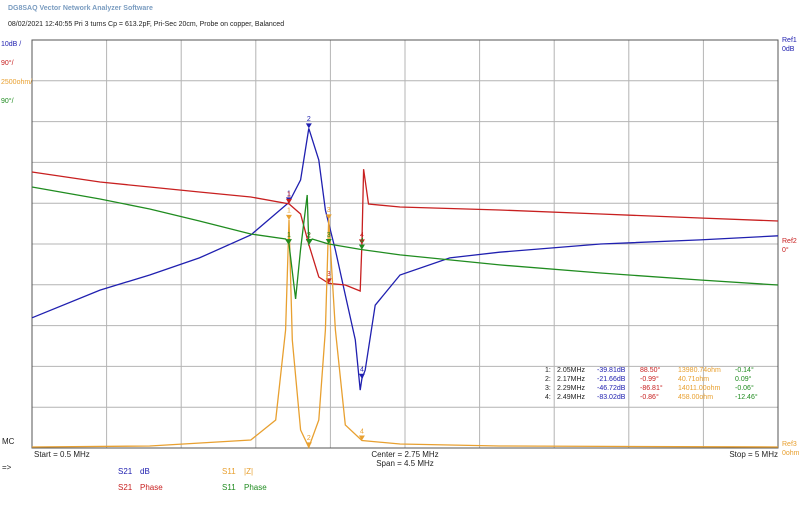 This screenshot has height=505, width=800. What do you see at coordinates (548, 388) in the screenshot?
I see `marker-table-cell: 3:` at bounding box center [548, 388].